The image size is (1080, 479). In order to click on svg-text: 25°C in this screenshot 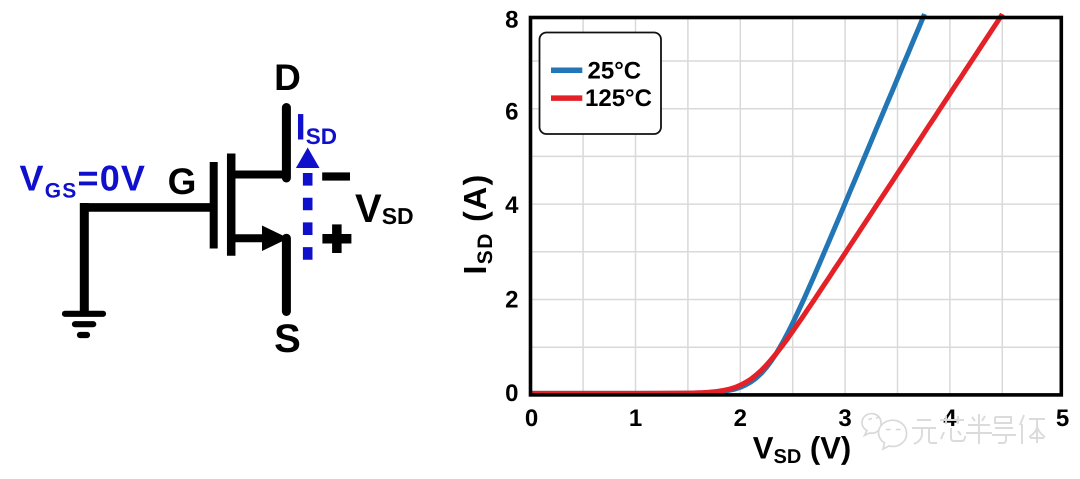, I will do `click(615, 70)`.